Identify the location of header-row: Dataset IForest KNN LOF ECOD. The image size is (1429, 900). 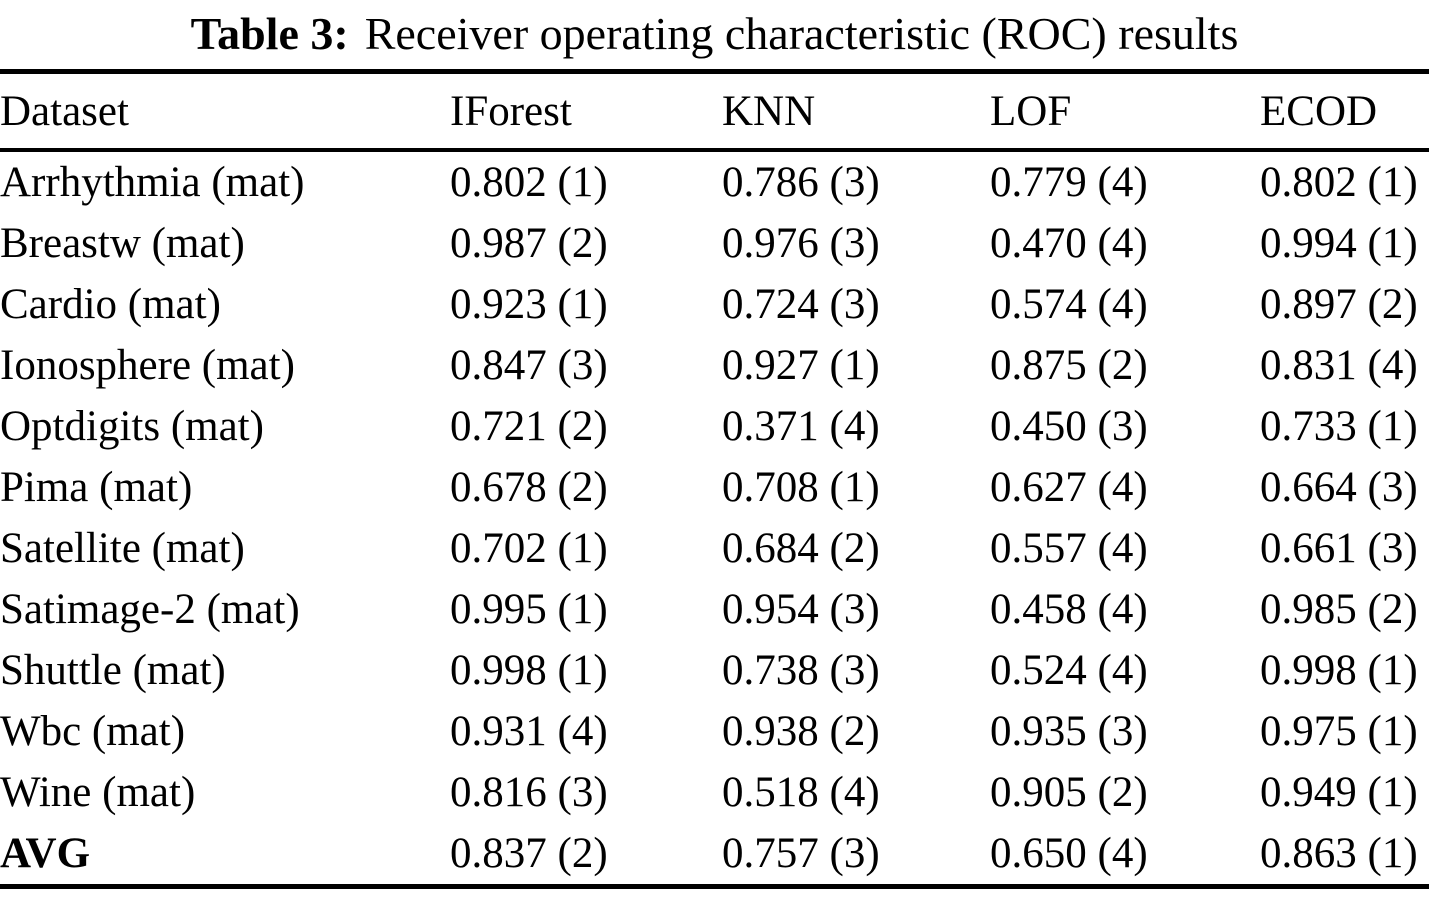
(714, 111).